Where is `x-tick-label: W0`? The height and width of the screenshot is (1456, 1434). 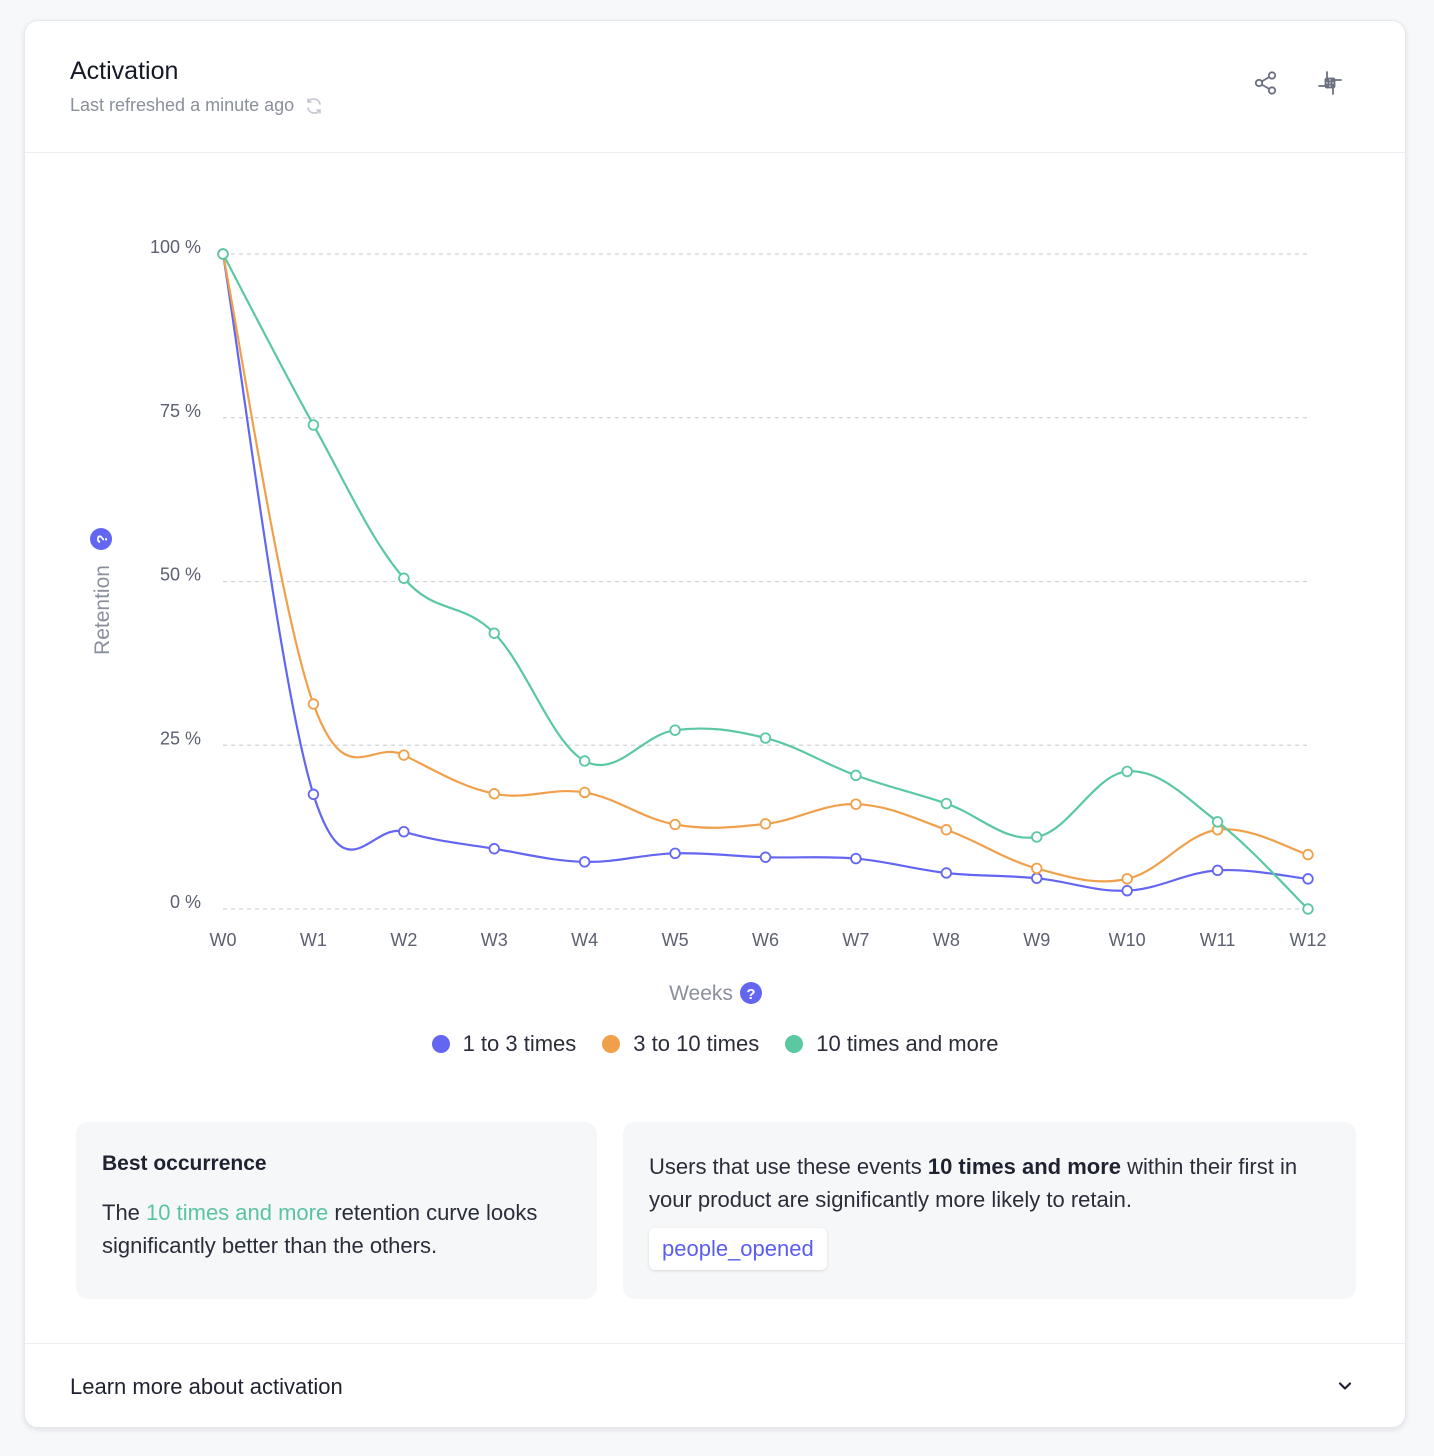 x-tick-label: W0 is located at coordinates (223, 940).